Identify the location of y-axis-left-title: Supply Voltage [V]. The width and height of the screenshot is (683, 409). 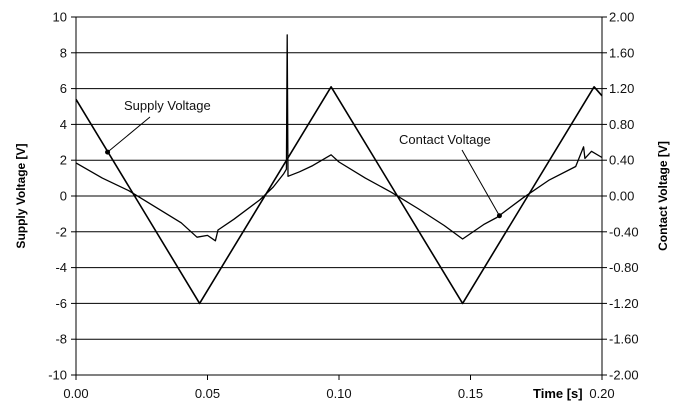
(21, 195).